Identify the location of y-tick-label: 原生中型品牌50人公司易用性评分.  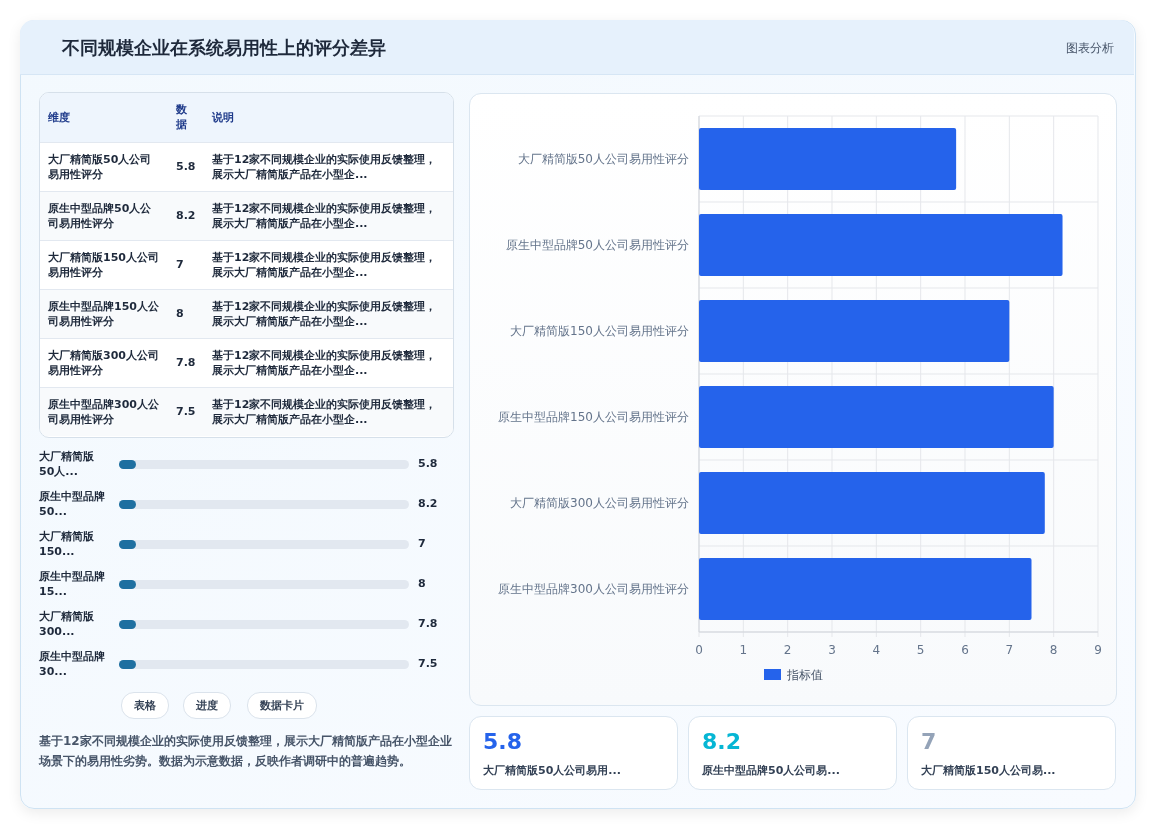
(597, 245).